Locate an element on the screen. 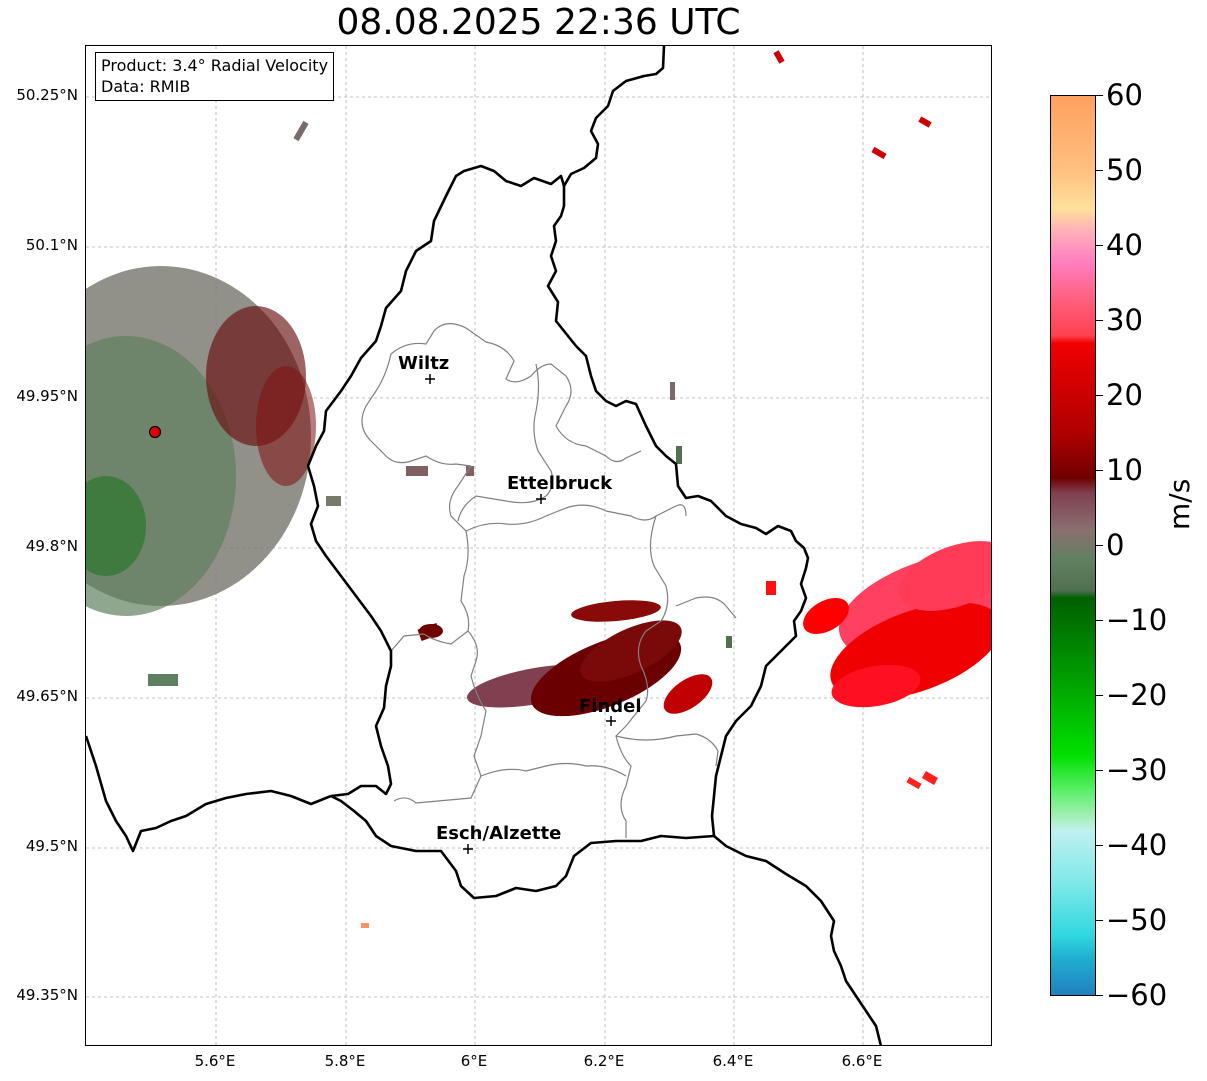  border-south is located at coordinates (522, 847).